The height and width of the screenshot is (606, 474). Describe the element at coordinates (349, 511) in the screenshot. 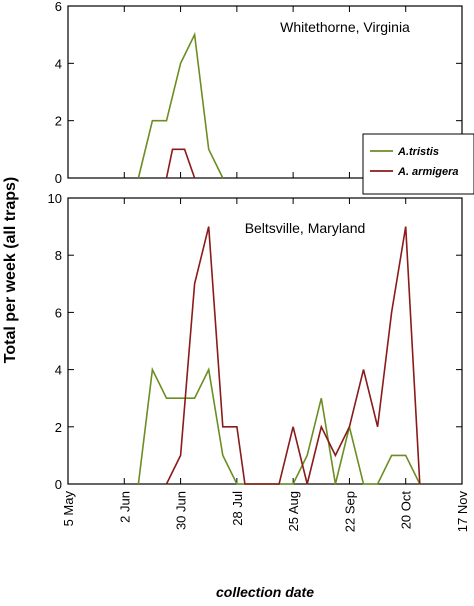

I see `x-tick-label: 22 Sep` at that location.